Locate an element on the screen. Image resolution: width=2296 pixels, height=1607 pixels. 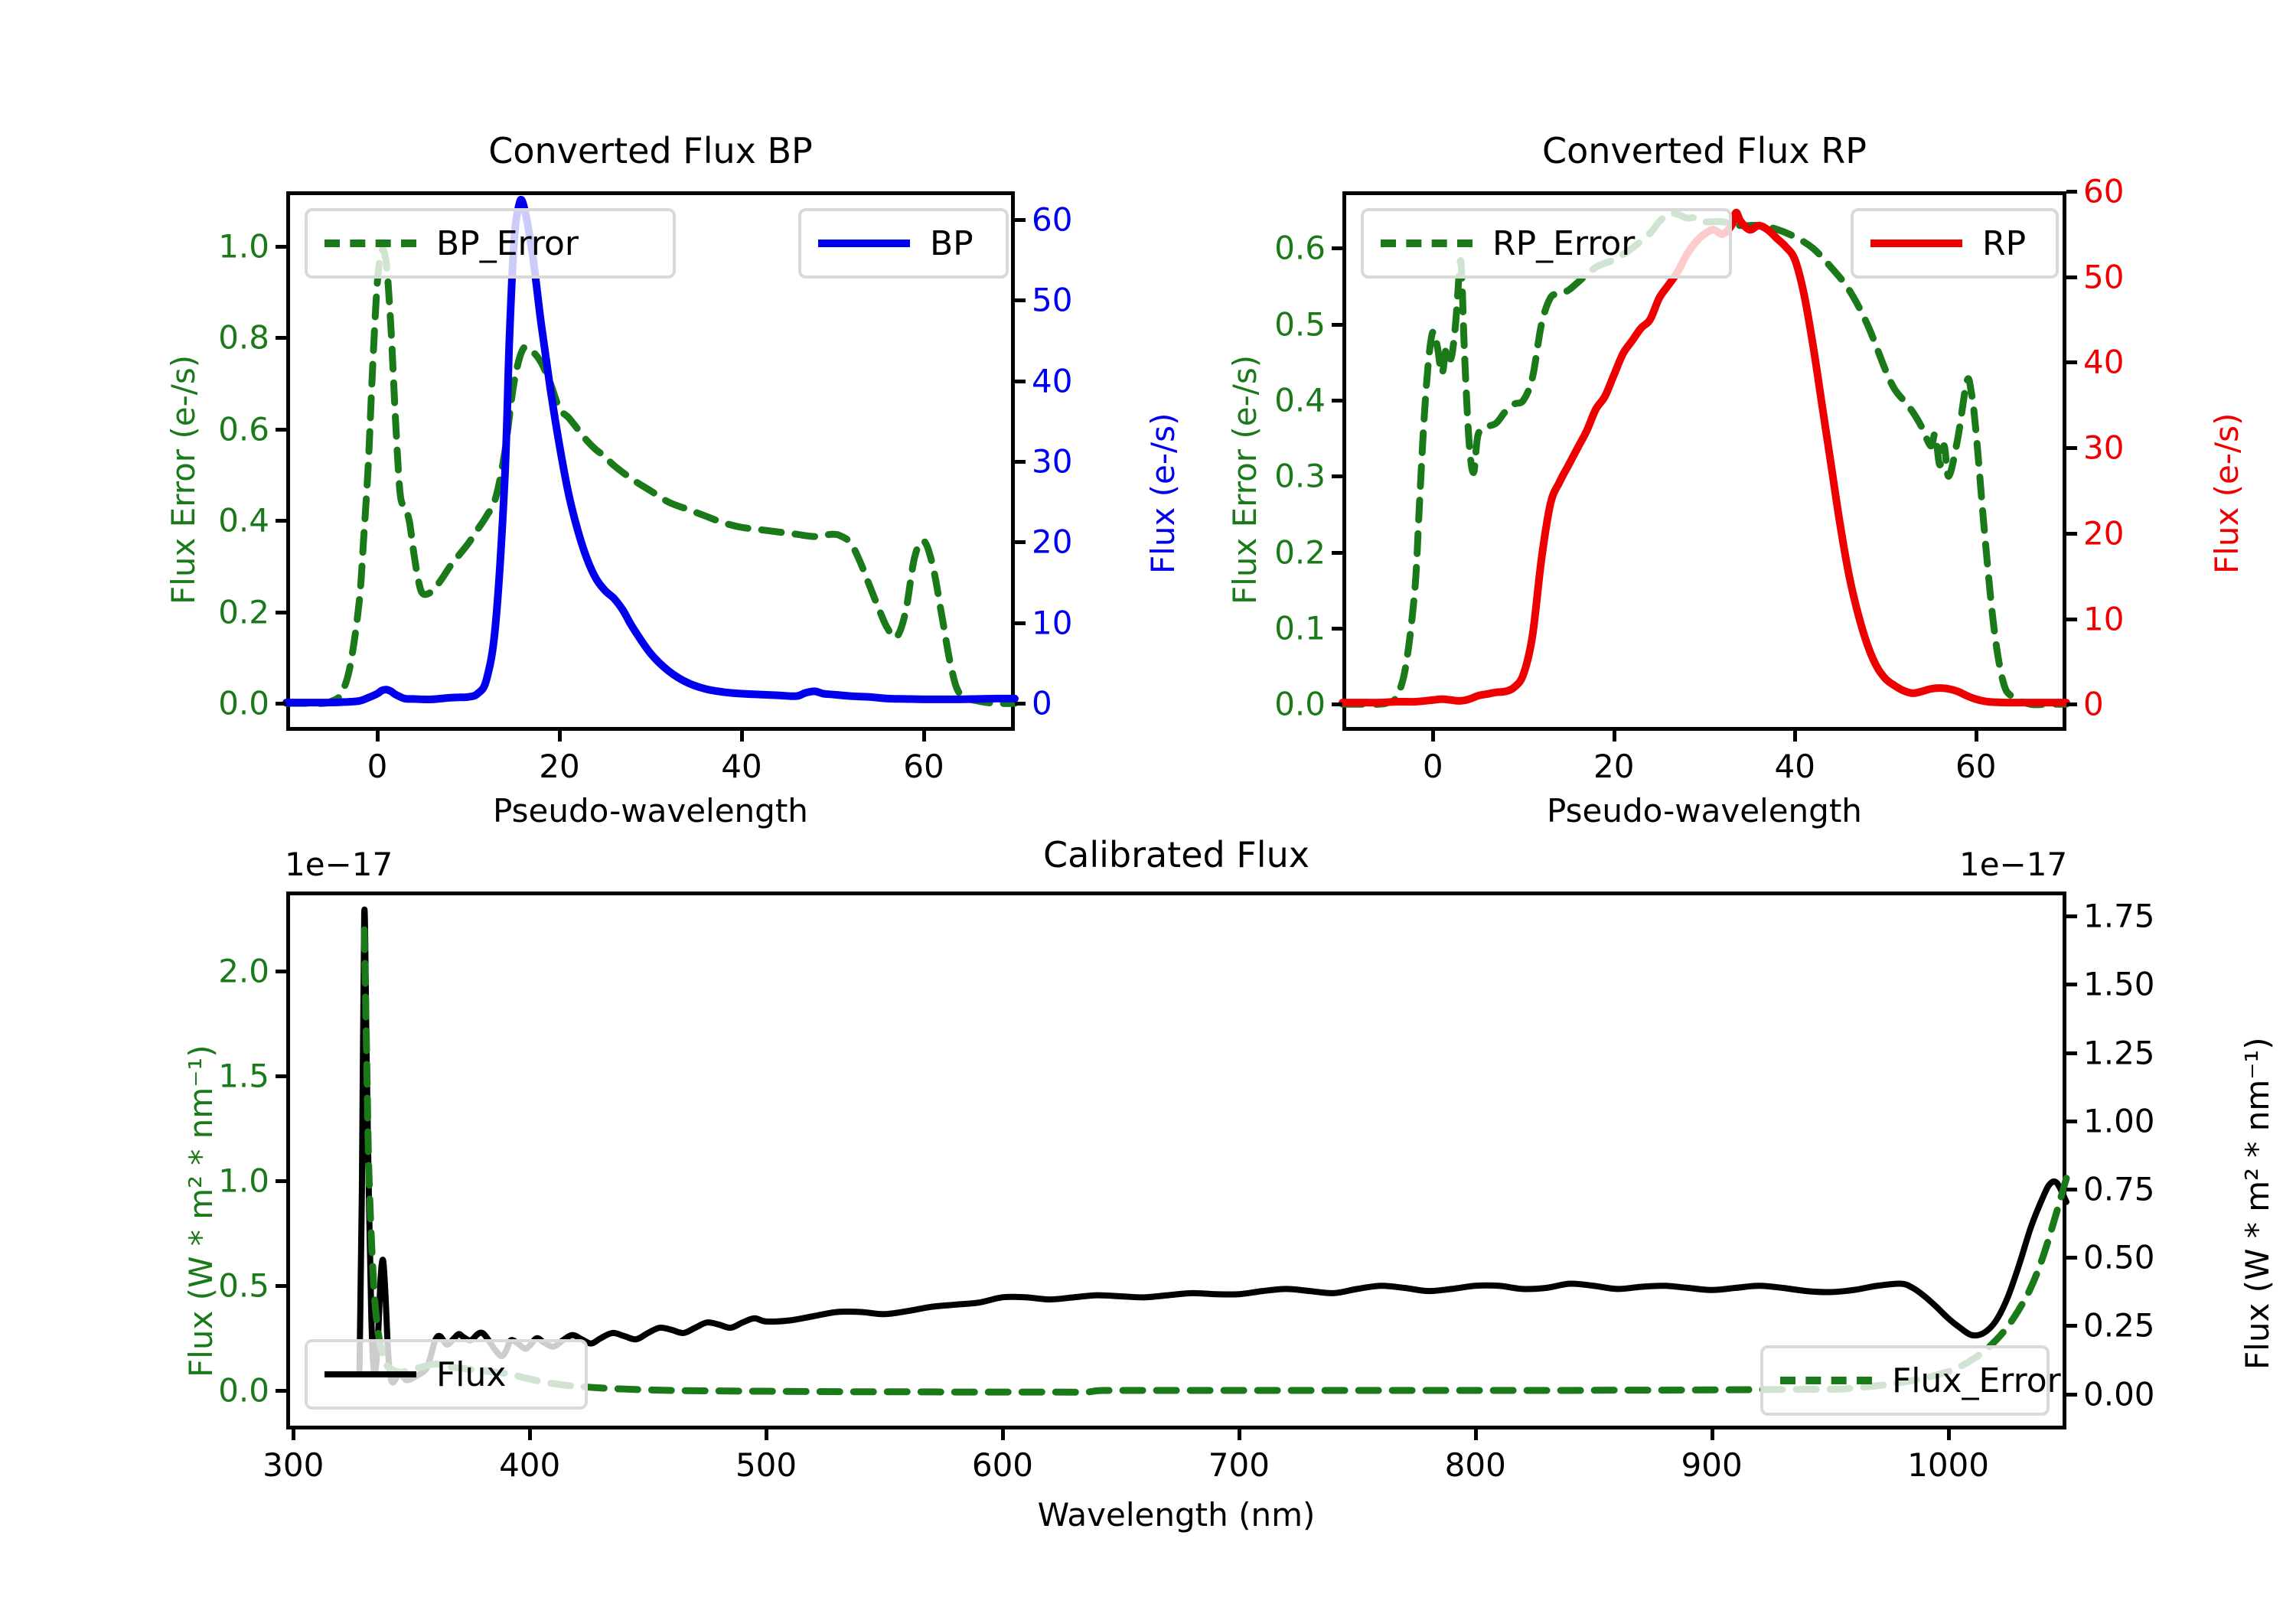
cal-yr-ticks-1: 0.25 is located at coordinates (2119, 1326).